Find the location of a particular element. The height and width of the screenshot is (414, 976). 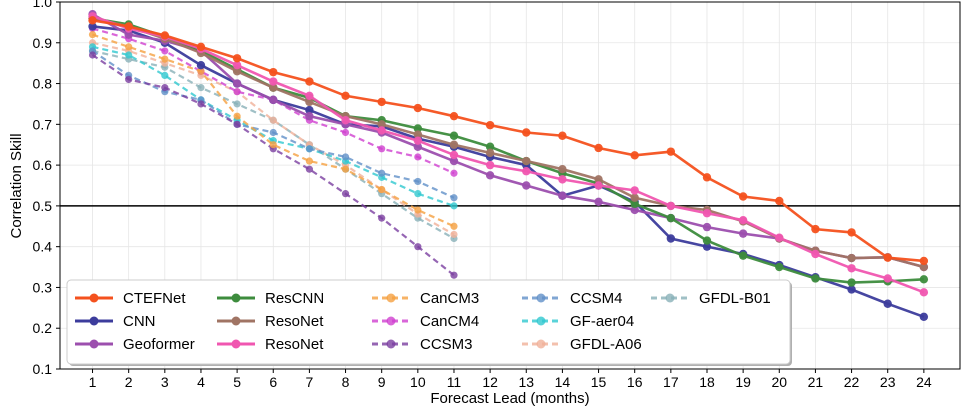

legend-label: CanCM4 is located at coordinates (449, 321).